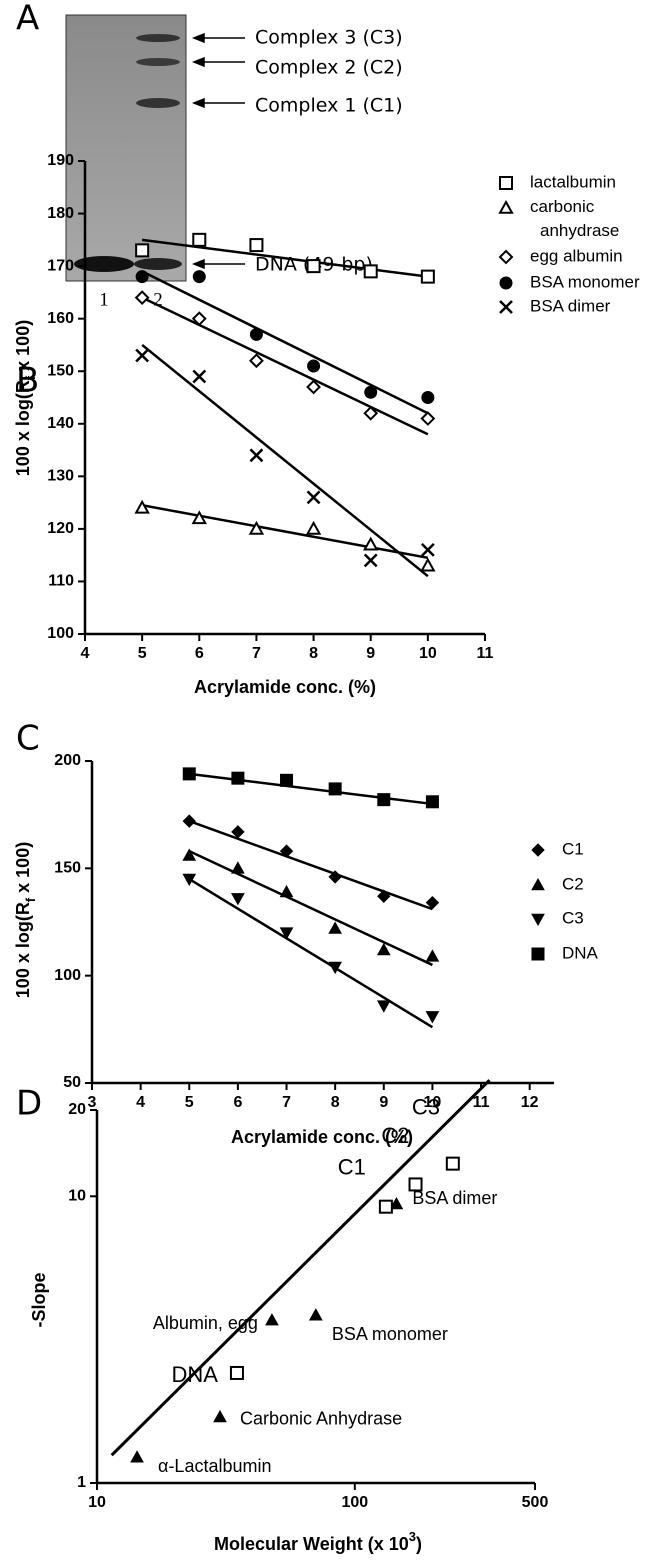 This screenshot has height=1561, width=666. I want to click on legend-label: egg albumin, so click(576, 255).